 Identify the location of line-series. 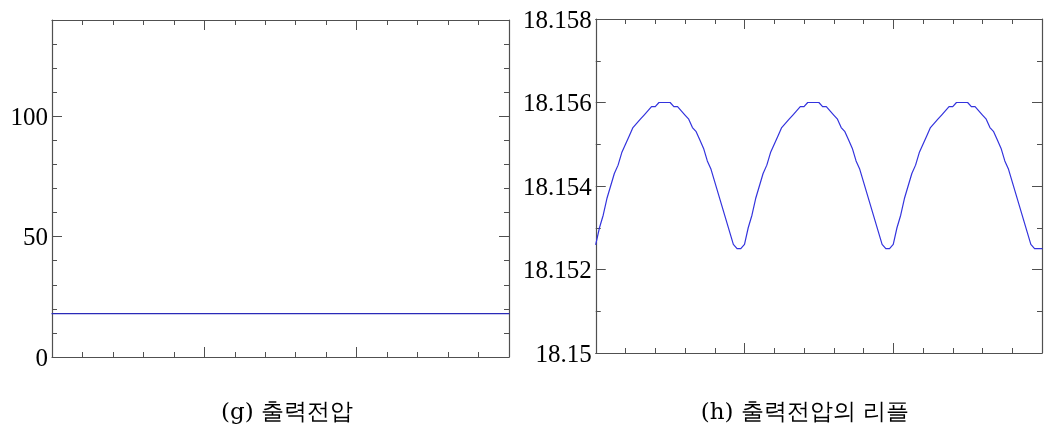
(819, 175).